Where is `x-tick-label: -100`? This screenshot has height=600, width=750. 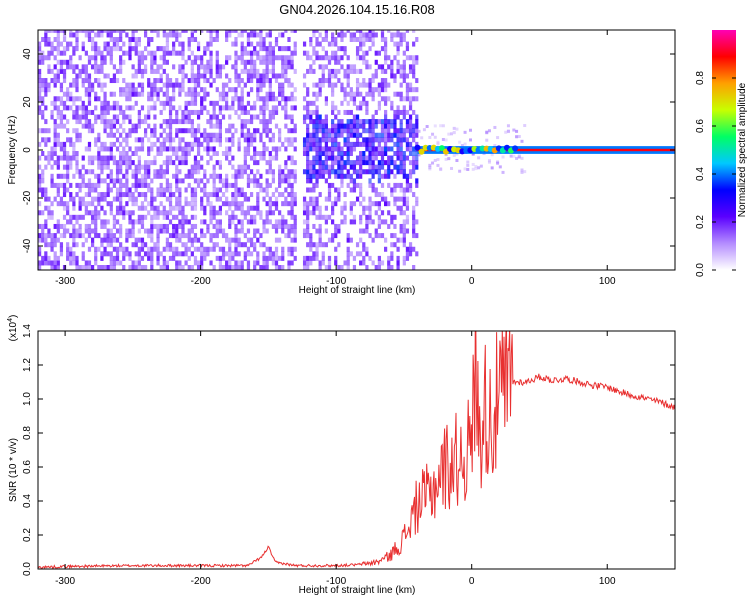
x-tick-label: -100 is located at coordinates (336, 281).